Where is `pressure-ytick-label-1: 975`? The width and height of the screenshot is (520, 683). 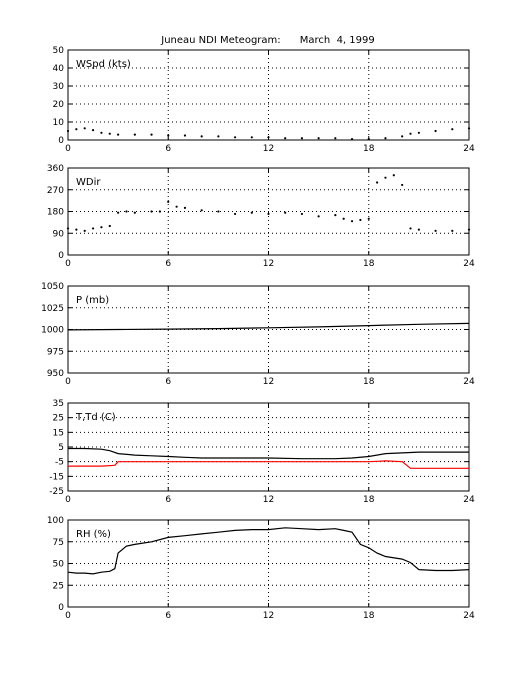
pressure-ytick-label-1: 975 is located at coordinates (55, 352).